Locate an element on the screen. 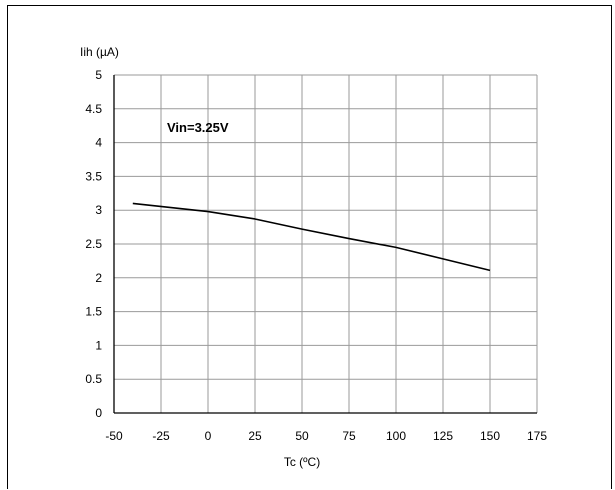 Image resolution: width=615 pixels, height=490 pixels. y-tick-label: 0.5 is located at coordinates (93, 379).